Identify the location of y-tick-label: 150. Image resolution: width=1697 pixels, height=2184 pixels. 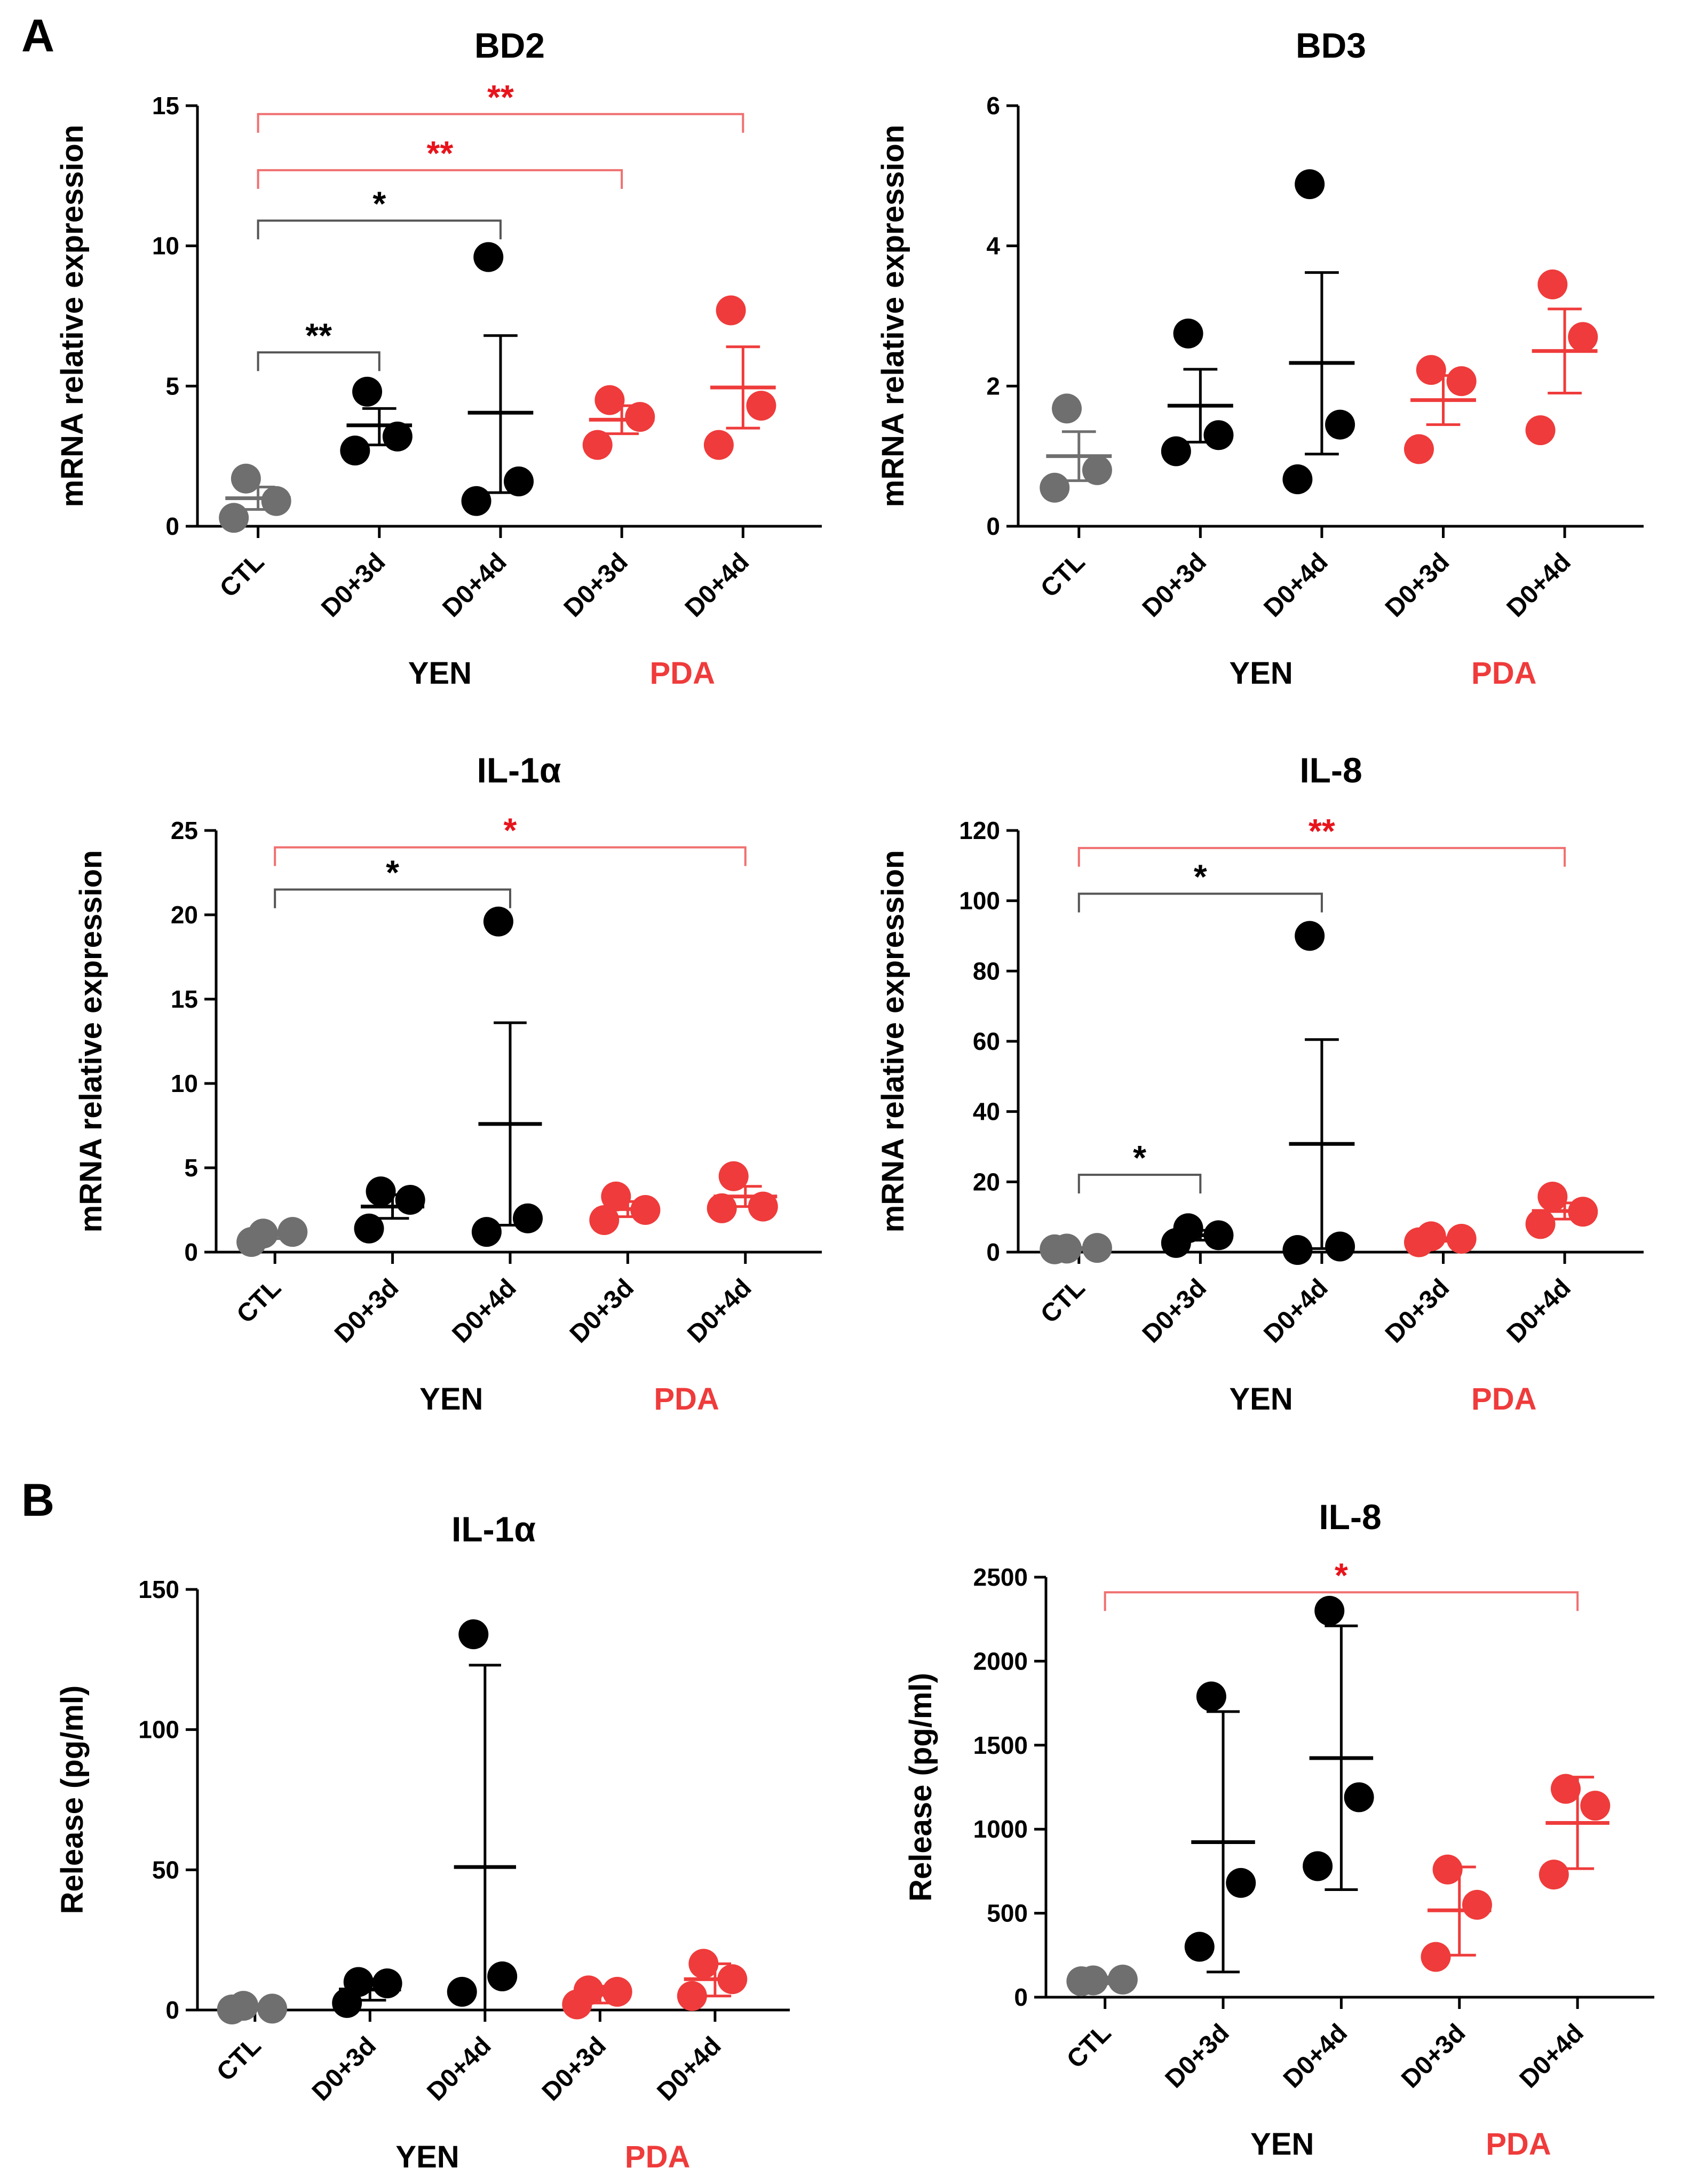
(158, 1589).